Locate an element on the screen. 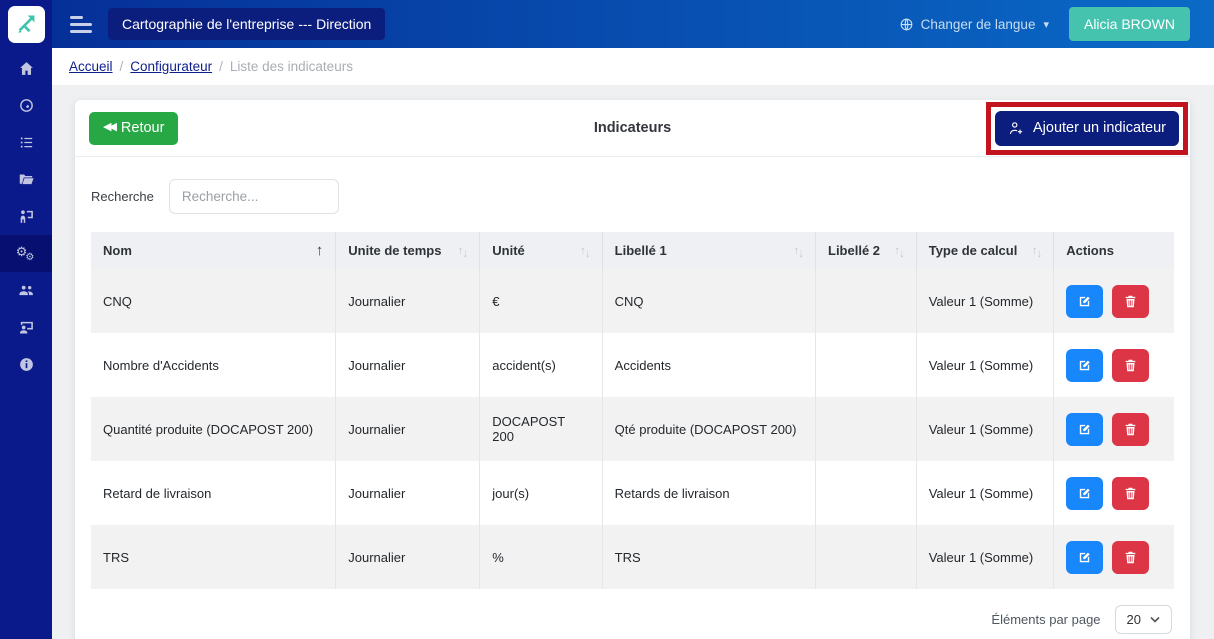  column-header-label: Nom is located at coordinates (117, 250).